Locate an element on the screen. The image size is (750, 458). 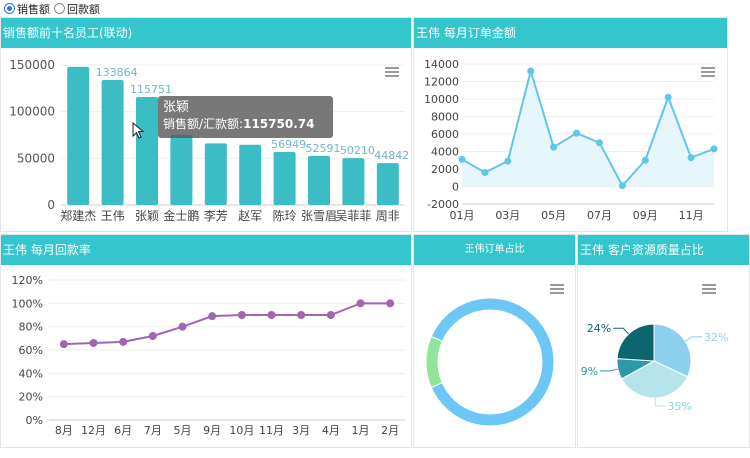
x-tick-label: 9月 is located at coordinates (212, 430).